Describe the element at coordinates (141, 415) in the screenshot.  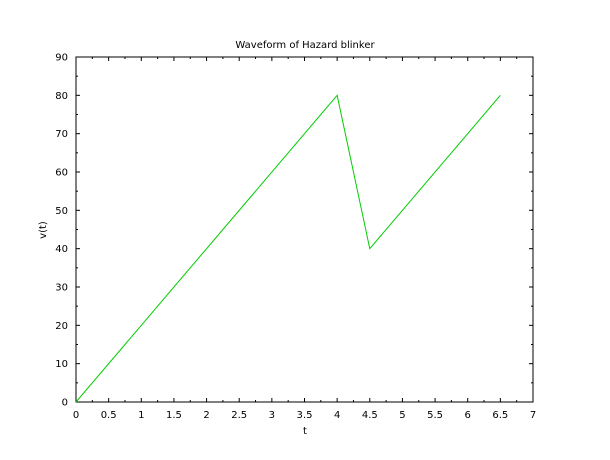
I see `x-tick-label: 1` at that location.